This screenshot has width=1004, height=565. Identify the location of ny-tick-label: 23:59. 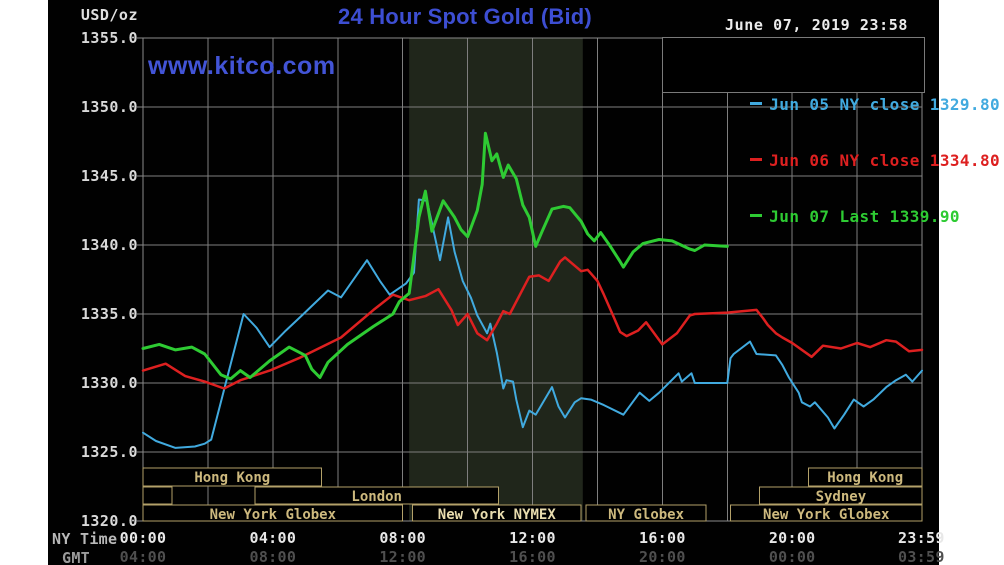
(921, 538).